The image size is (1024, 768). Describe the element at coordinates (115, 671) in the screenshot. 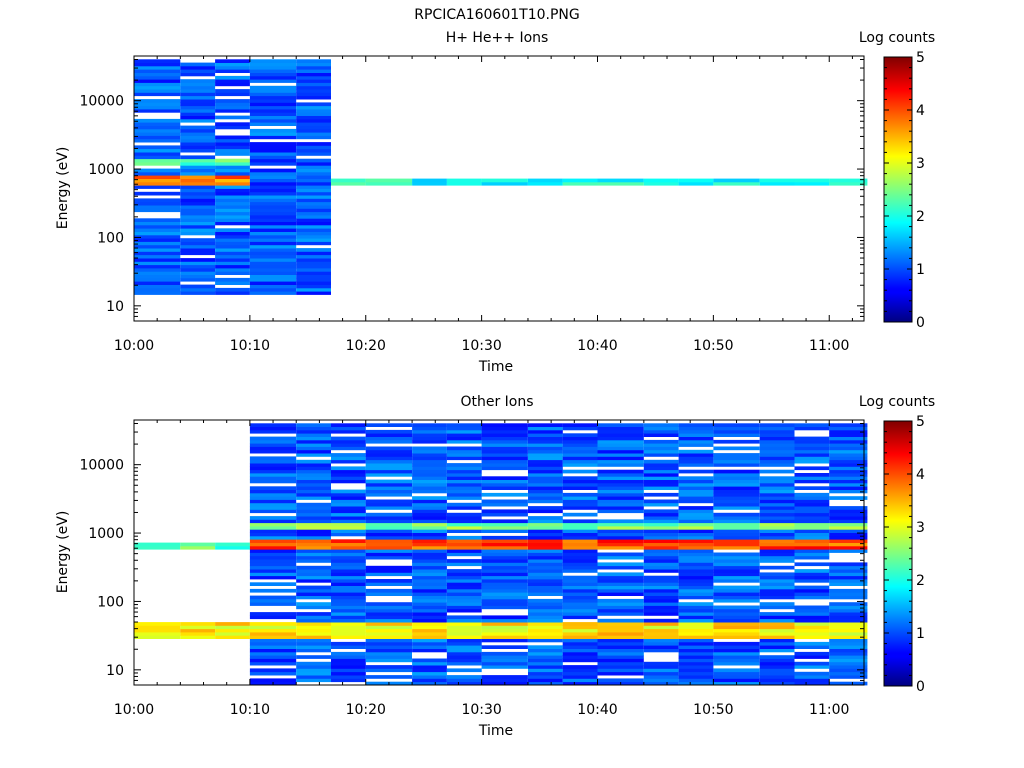

I see `y-tick-label: 10` at that location.